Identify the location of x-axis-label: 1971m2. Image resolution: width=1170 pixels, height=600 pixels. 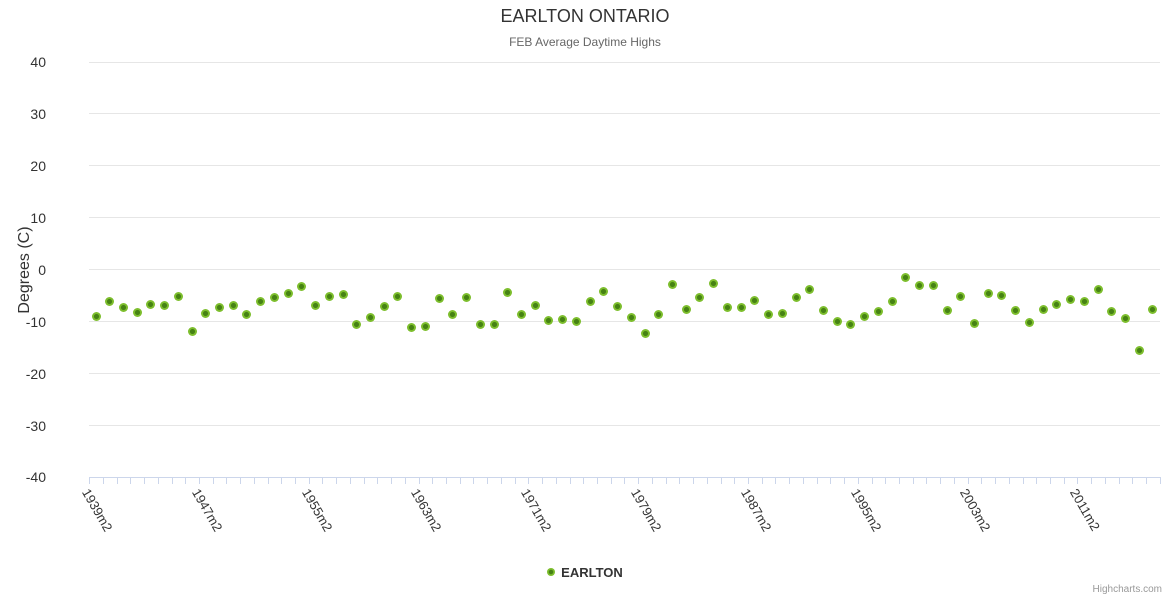
(536, 510).